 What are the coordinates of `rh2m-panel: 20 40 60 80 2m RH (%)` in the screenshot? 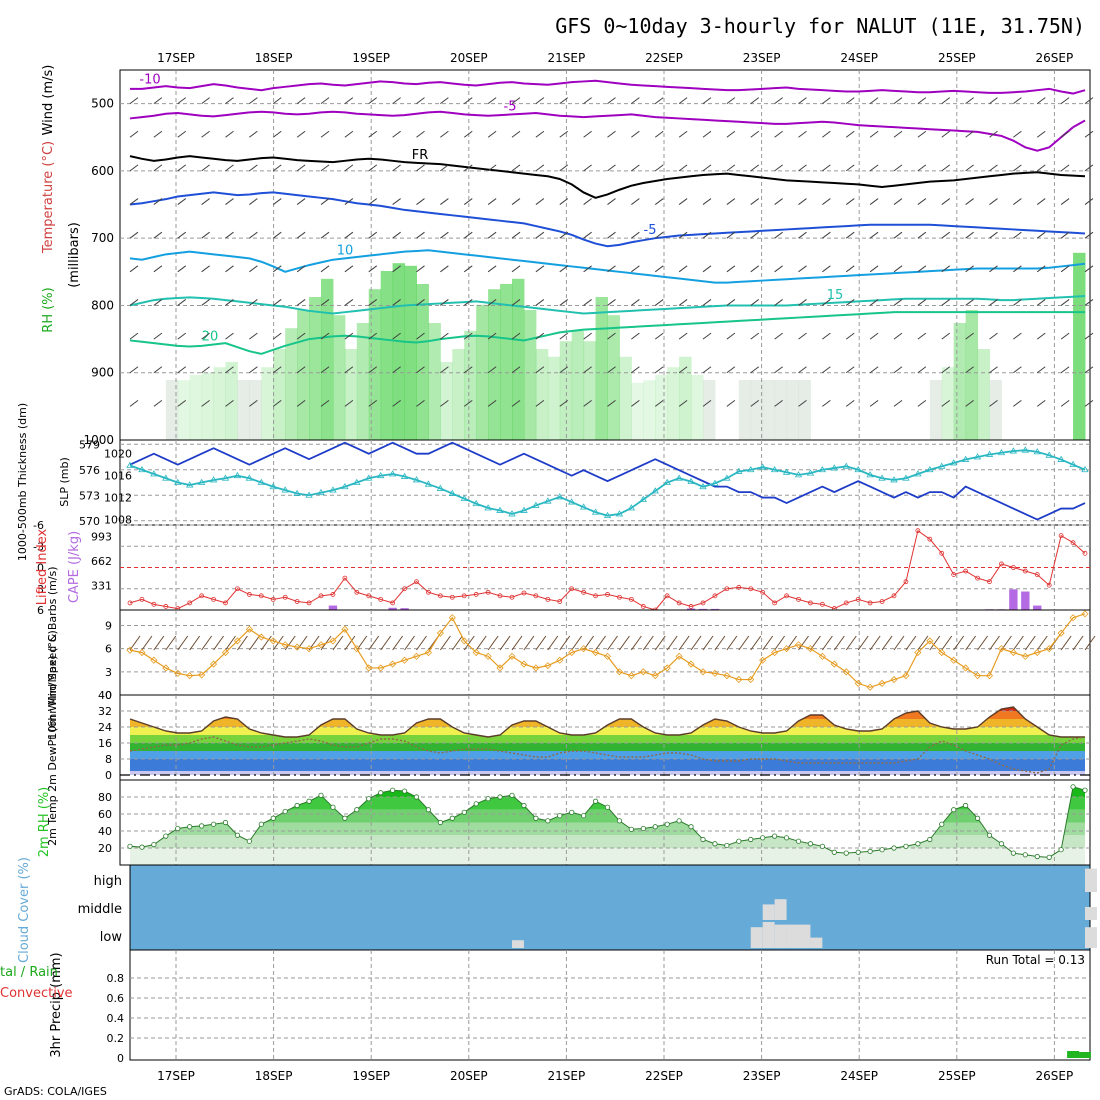 It's located at (564, 822).